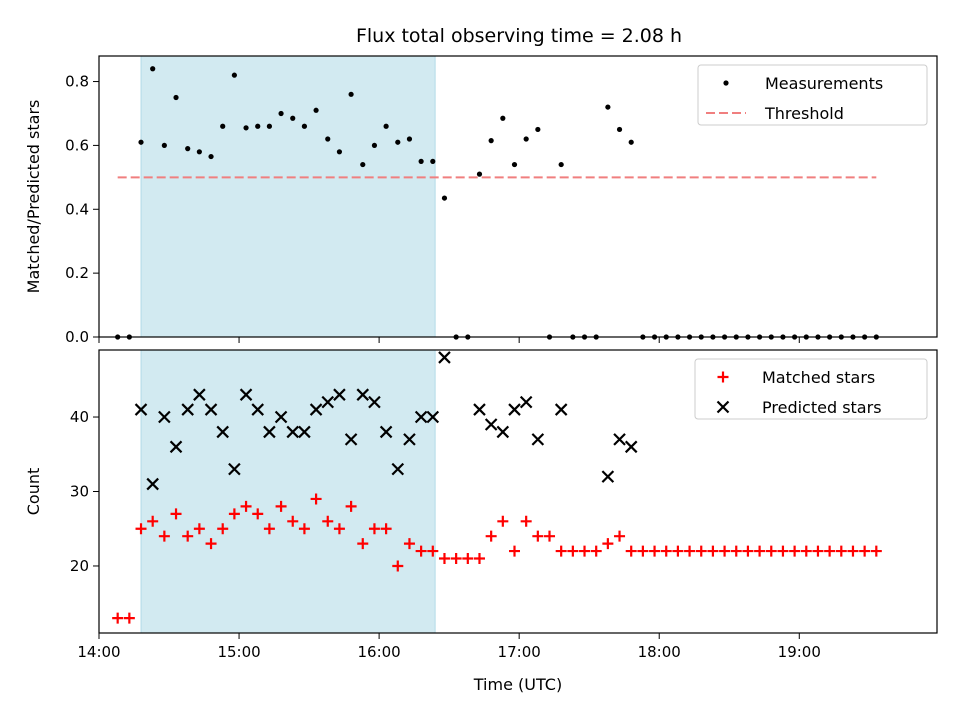 Image resolution: width=960 pixels, height=720 pixels. What do you see at coordinates (288, 491) in the screenshot?
I see `observing-window-shade` at bounding box center [288, 491].